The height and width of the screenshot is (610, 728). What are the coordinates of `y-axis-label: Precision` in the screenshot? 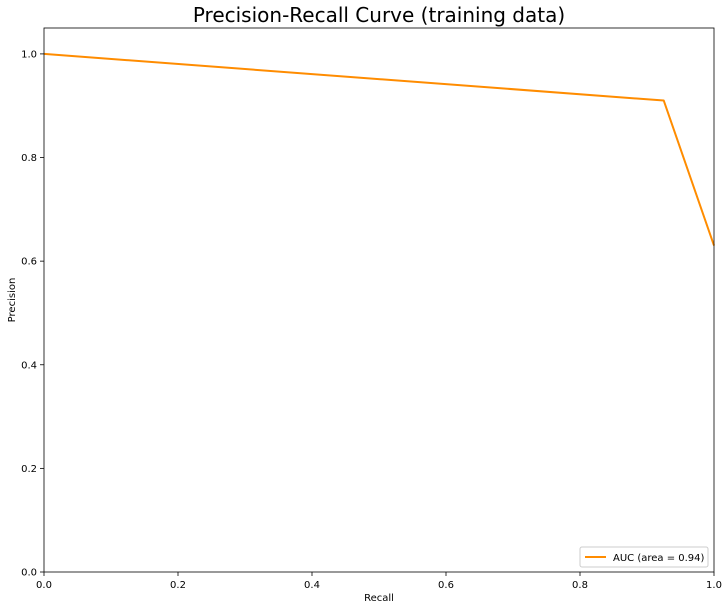 It's located at (12, 300).